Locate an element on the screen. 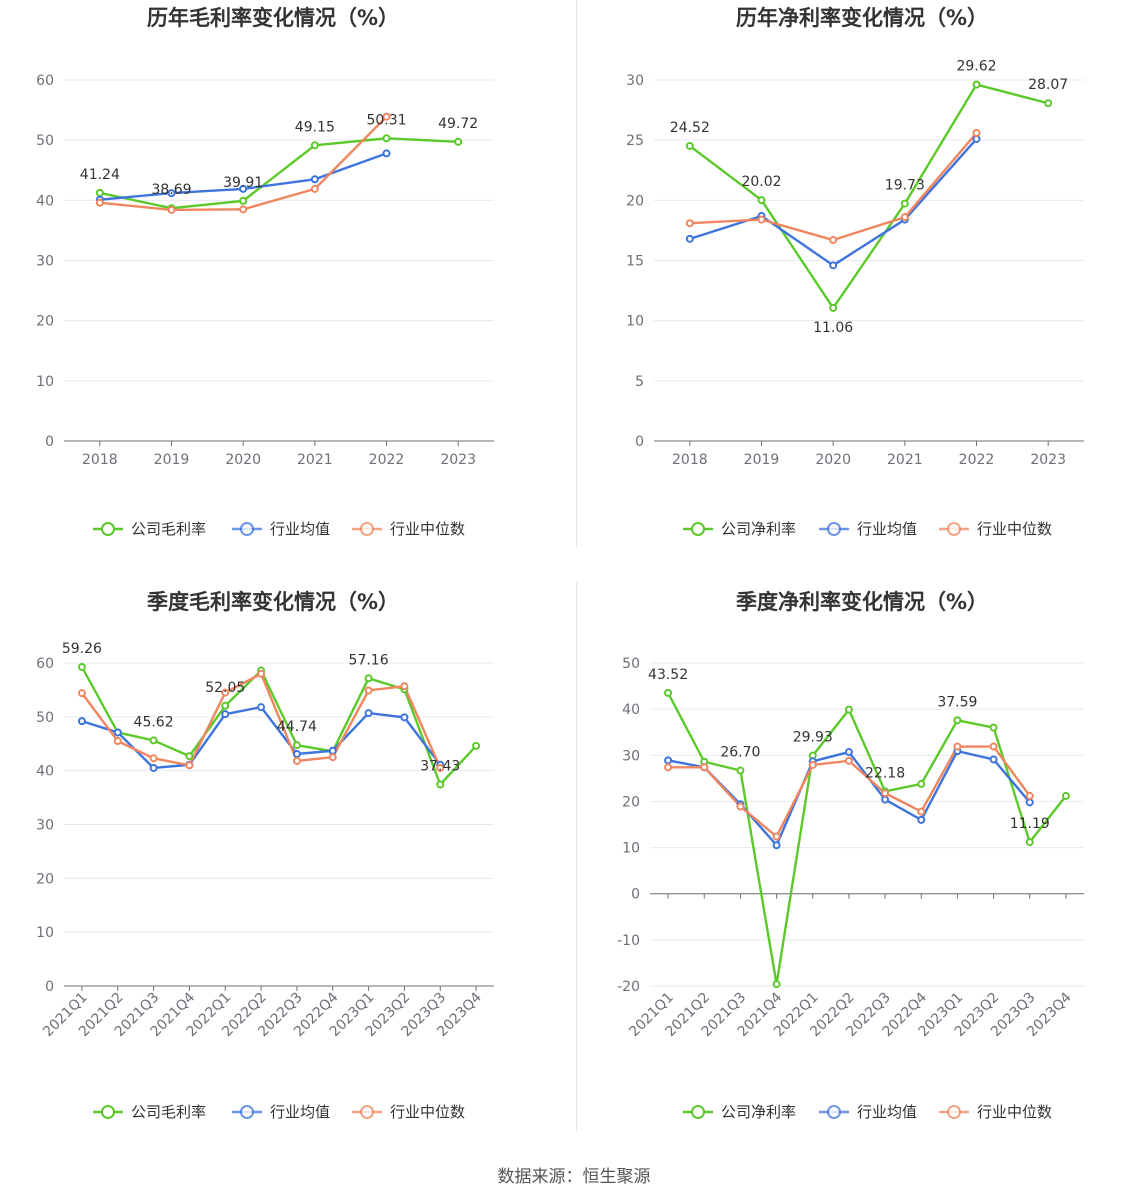  y-tick-label: 25 is located at coordinates (635, 141).